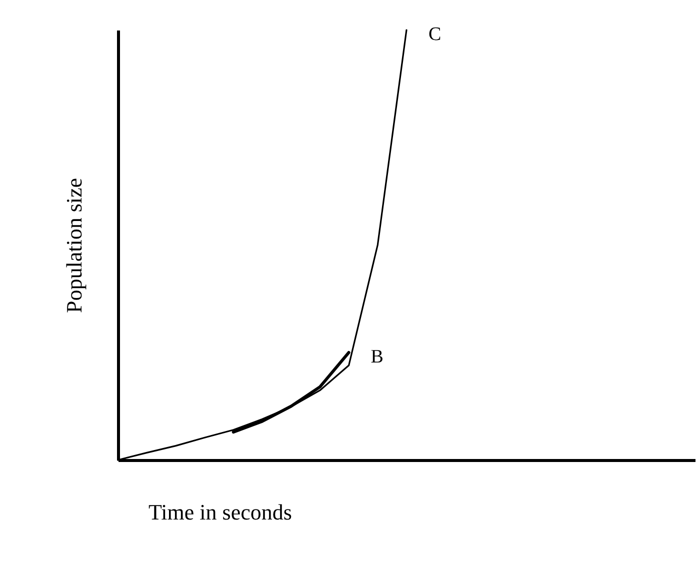  I want to click on y-axis-title: Population size, so click(74, 246).